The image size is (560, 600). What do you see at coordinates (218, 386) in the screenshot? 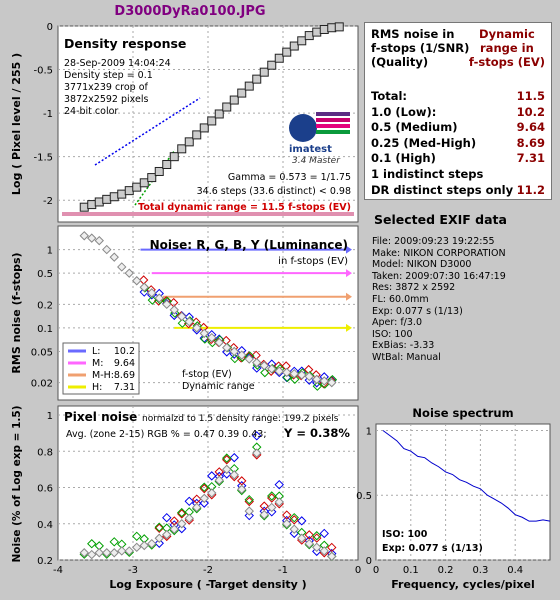
I see `legend-note-2: Dynamic range` at bounding box center [218, 386].